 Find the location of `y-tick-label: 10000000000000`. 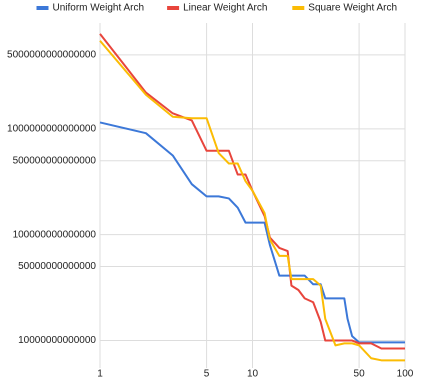

y-tick-label: 10000000000000 is located at coordinates (57, 340).